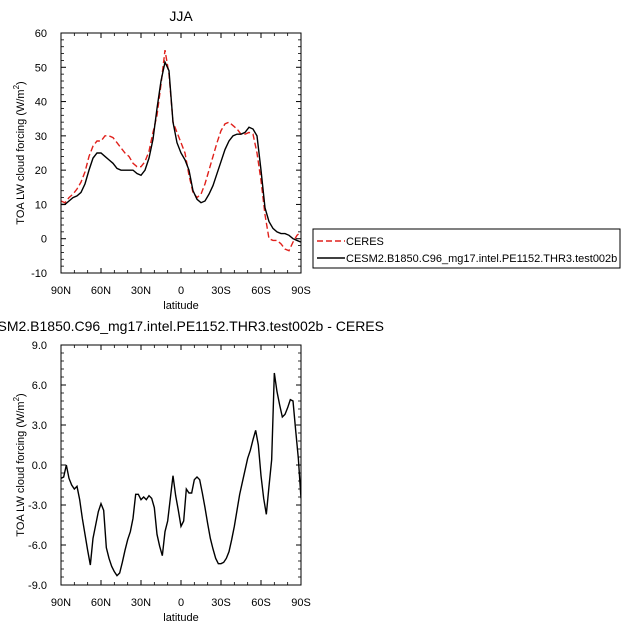  I want to click on y-tick-label: -3.0, so click(37, 506).